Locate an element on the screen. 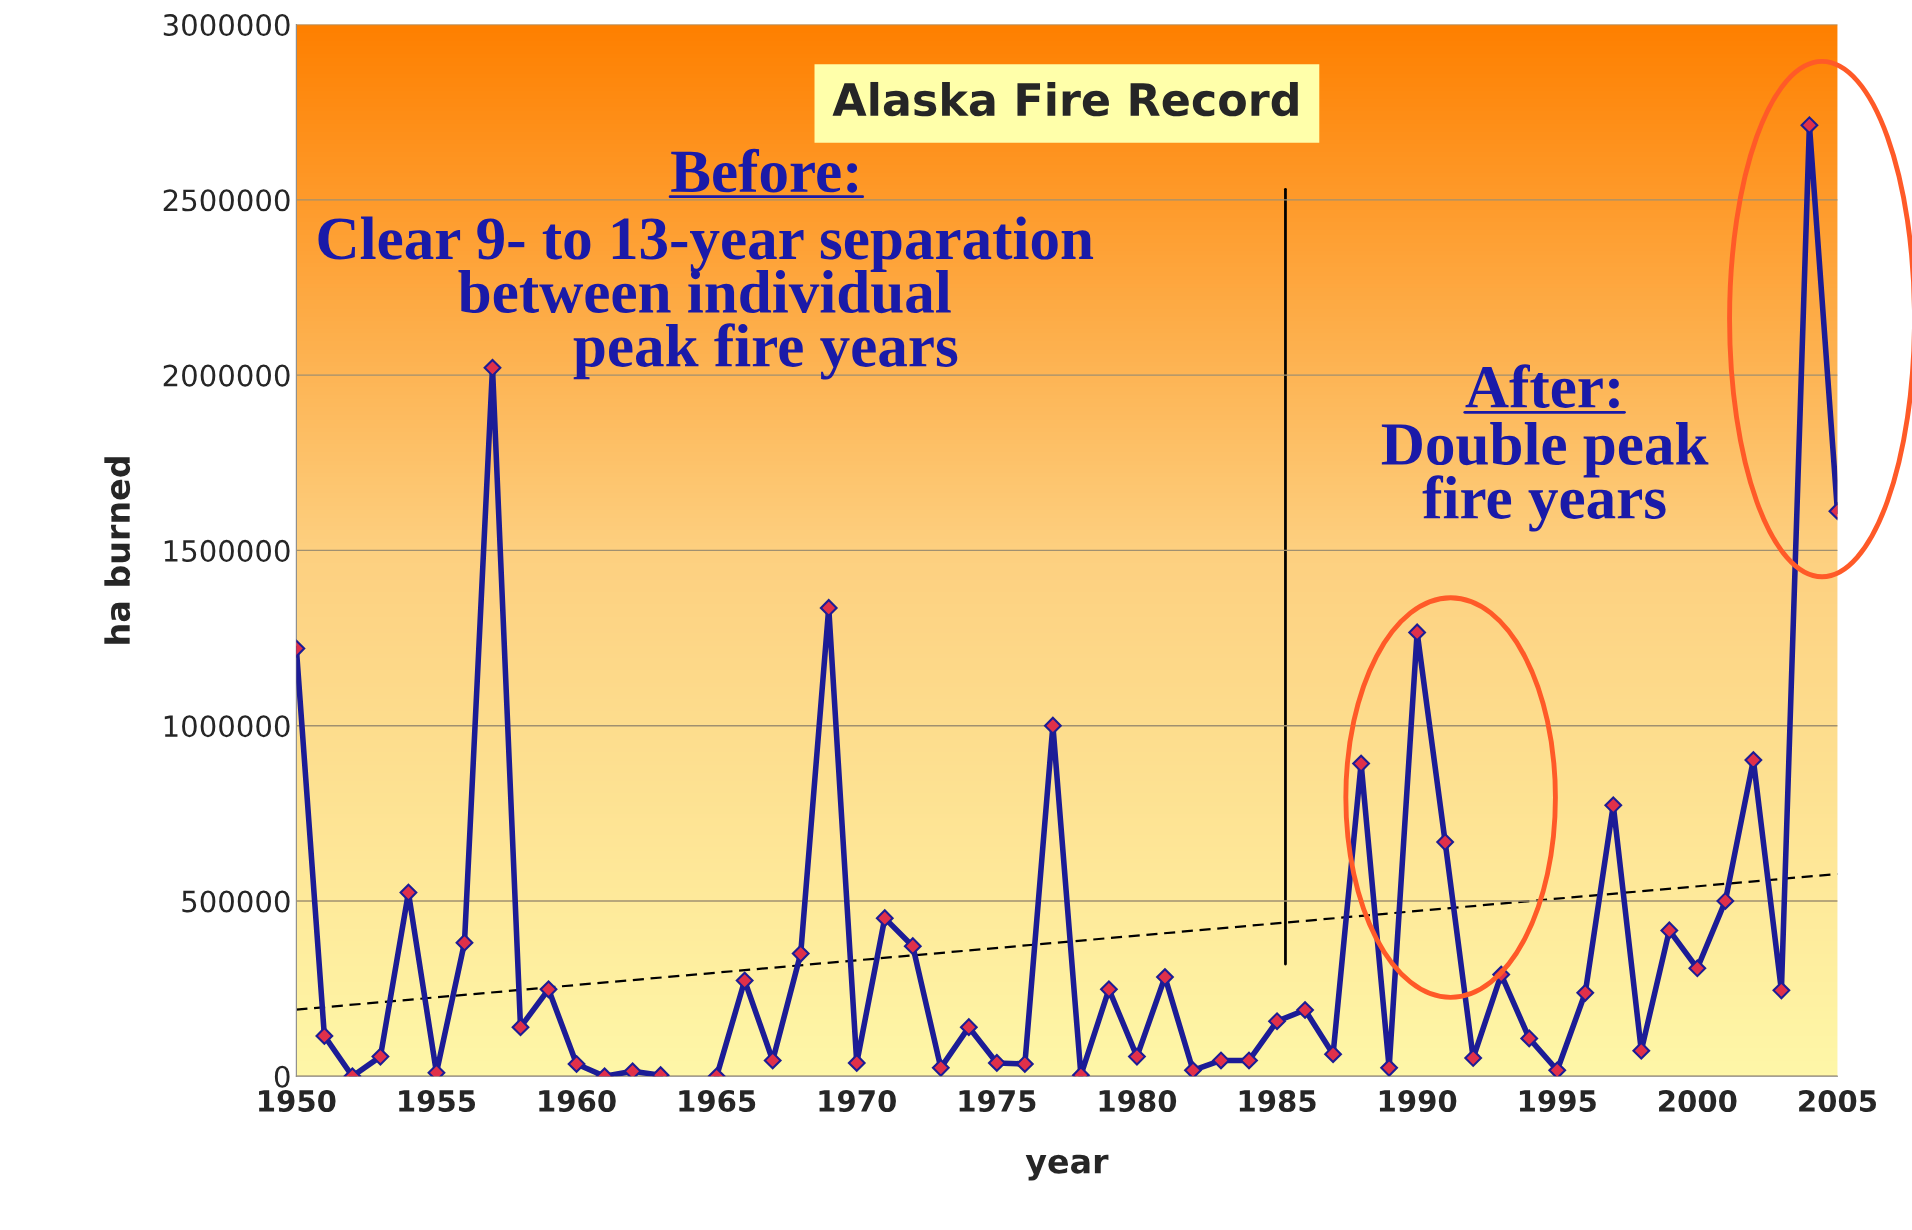  y-tick-label: 3000000 is located at coordinates (226, 25).